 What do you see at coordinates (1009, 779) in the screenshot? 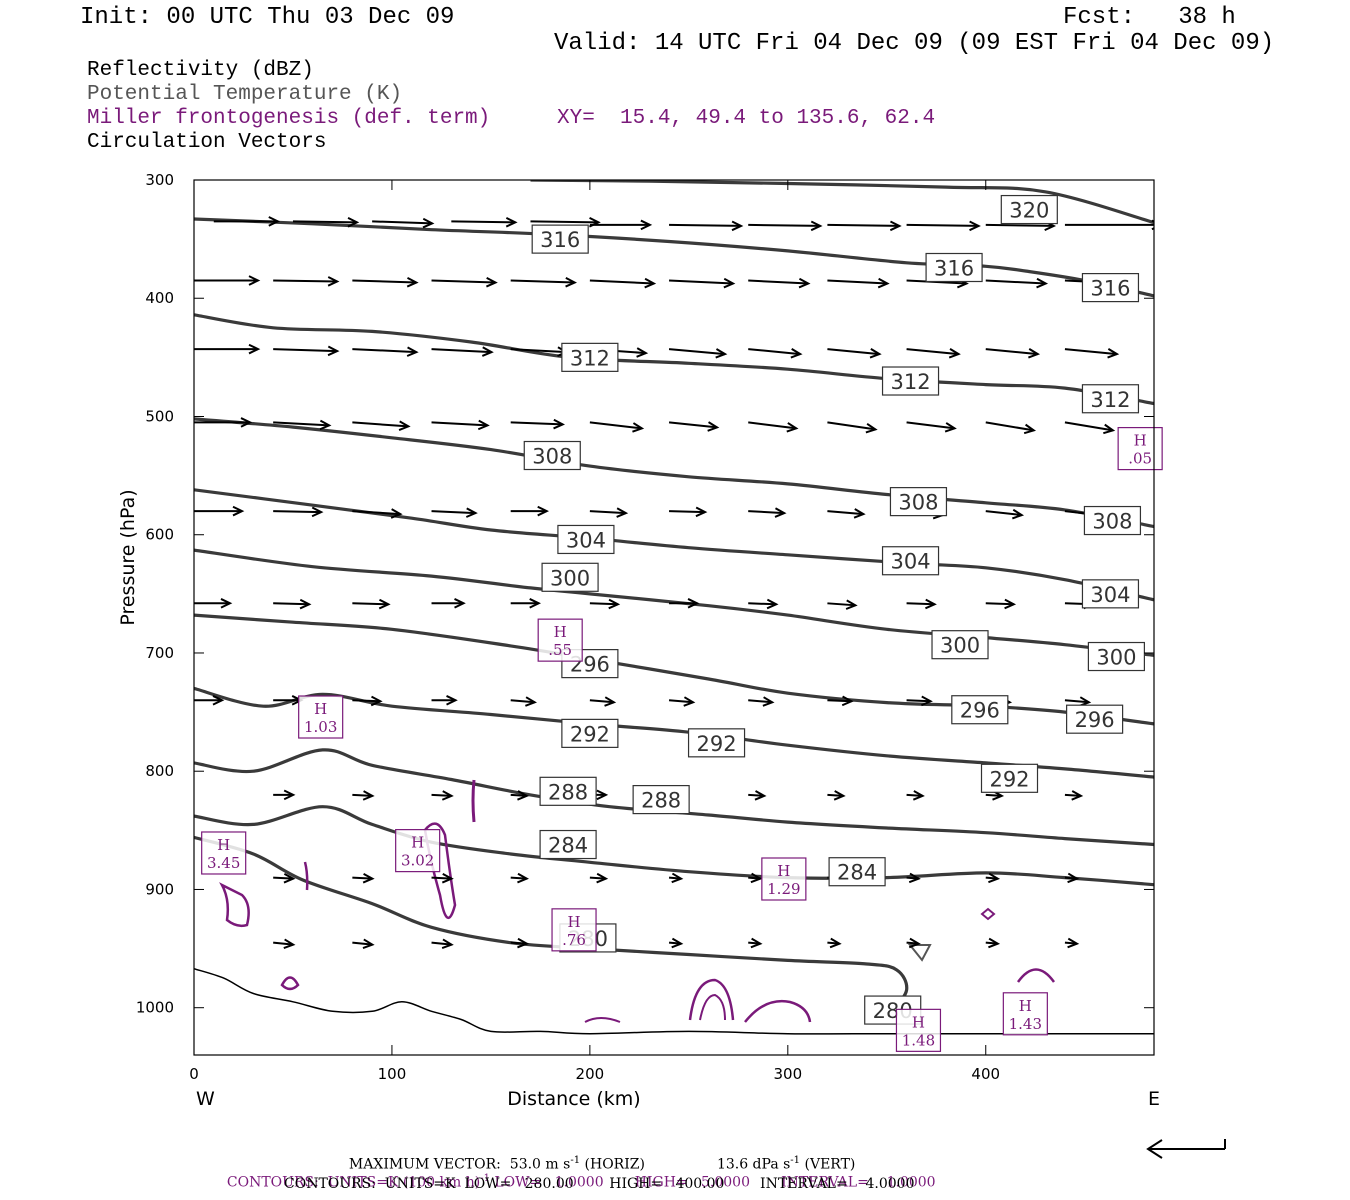
I see `theta-label: 292` at bounding box center [1009, 779].